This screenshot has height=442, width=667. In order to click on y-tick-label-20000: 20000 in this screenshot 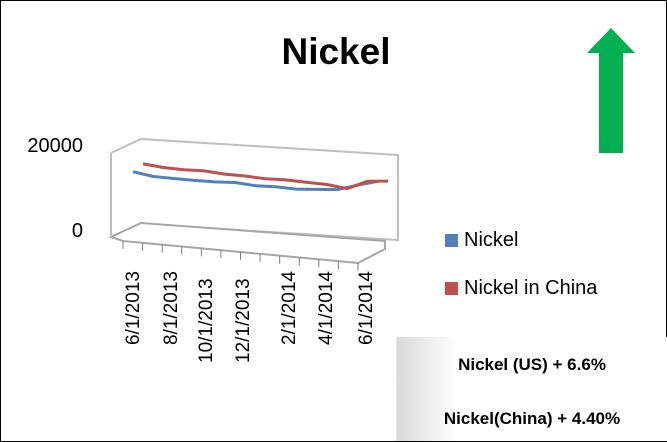, I will do `click(55, 146)`.